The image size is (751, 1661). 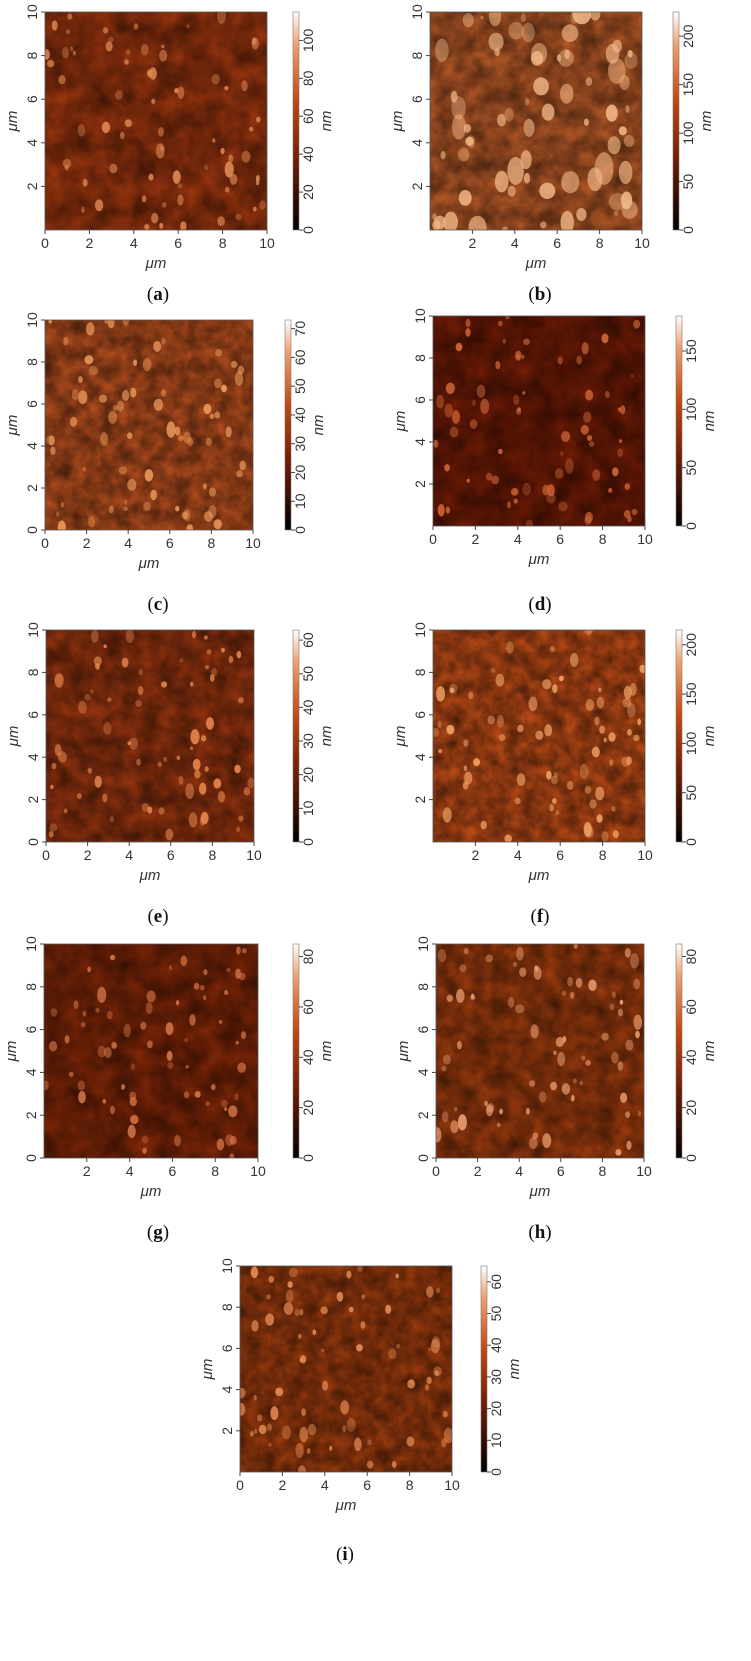 I want to click on y-tick-label: 6, so click(x=420, y=400).